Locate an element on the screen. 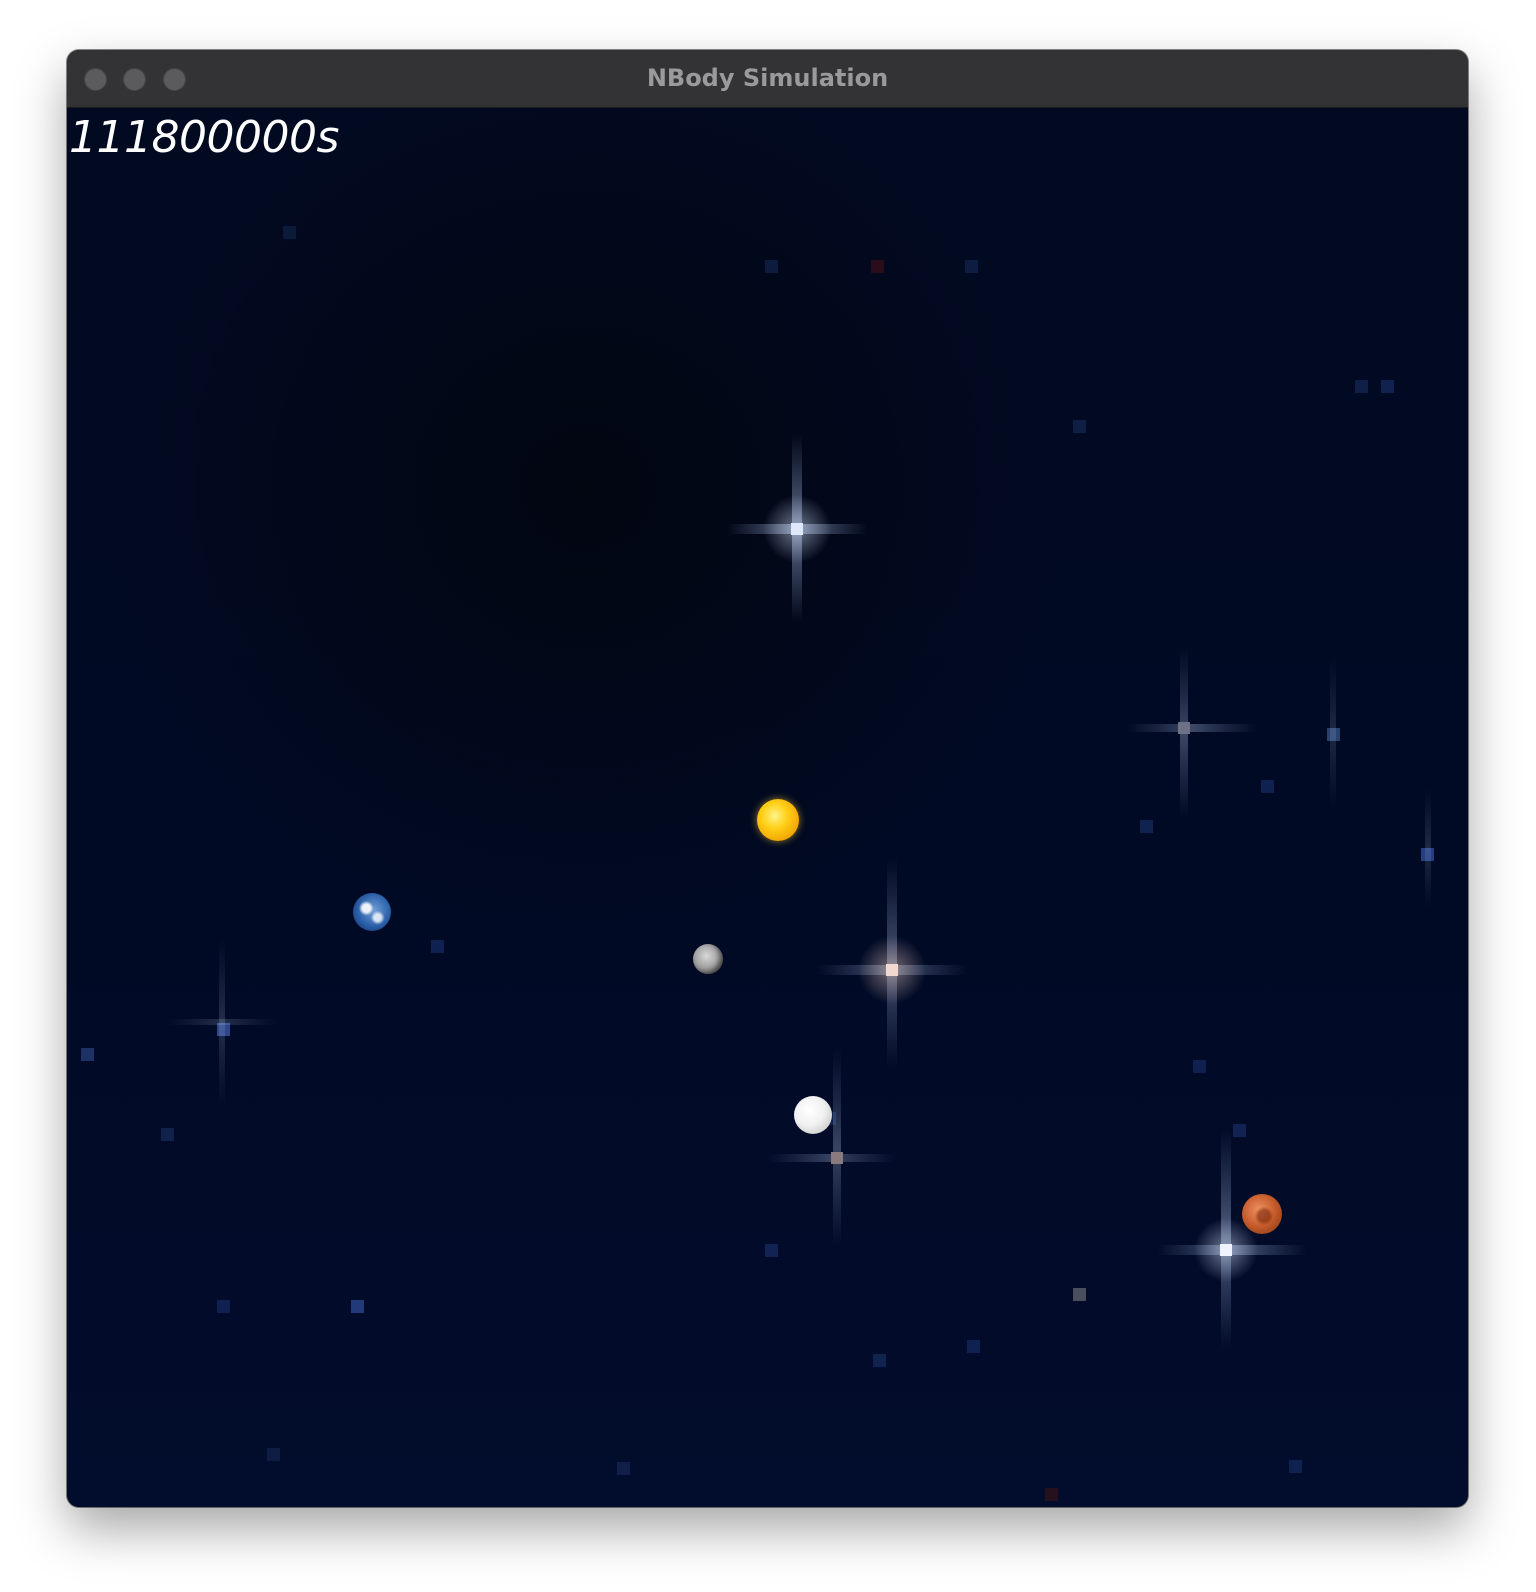  zoom-button is located at coordinates (174, 79).